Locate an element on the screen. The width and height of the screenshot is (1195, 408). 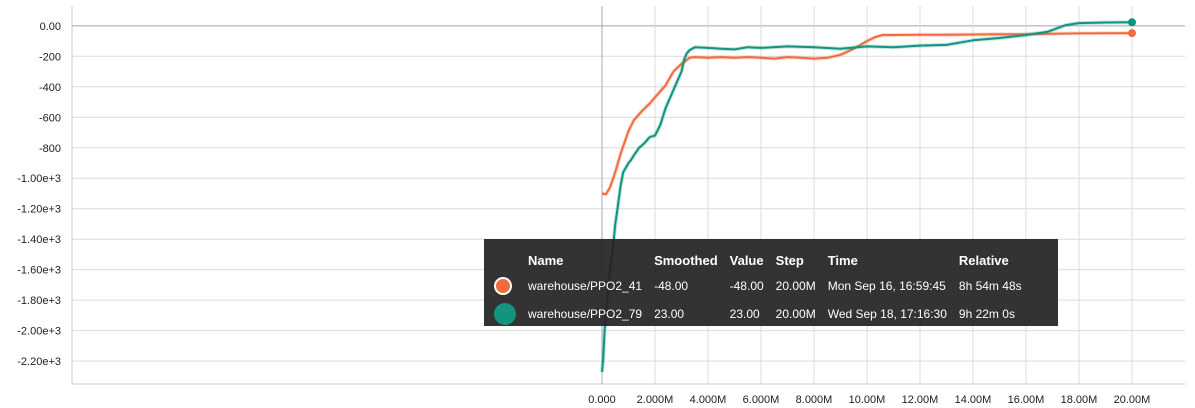
x-tick-label: 18.00M is located at coordinates (1079, 400).